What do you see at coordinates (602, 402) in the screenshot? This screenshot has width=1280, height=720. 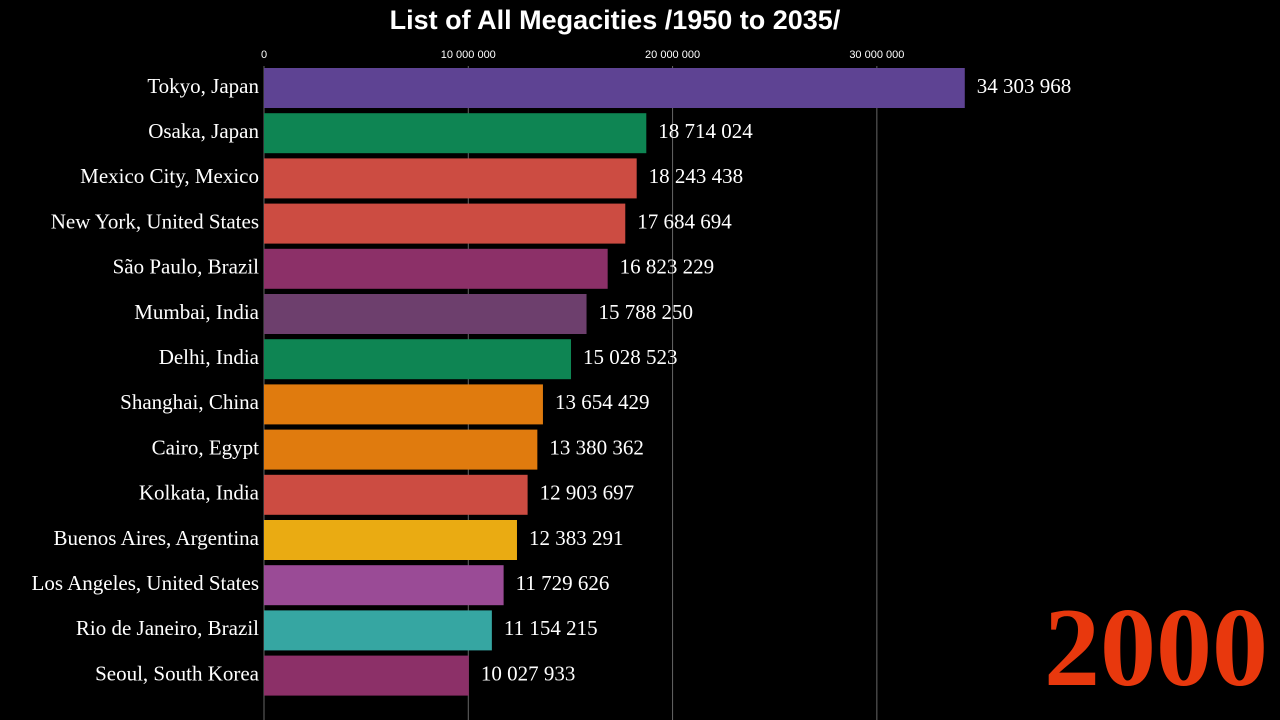 I see `value-label: 13 654 429` at bounding box center [602, 402].